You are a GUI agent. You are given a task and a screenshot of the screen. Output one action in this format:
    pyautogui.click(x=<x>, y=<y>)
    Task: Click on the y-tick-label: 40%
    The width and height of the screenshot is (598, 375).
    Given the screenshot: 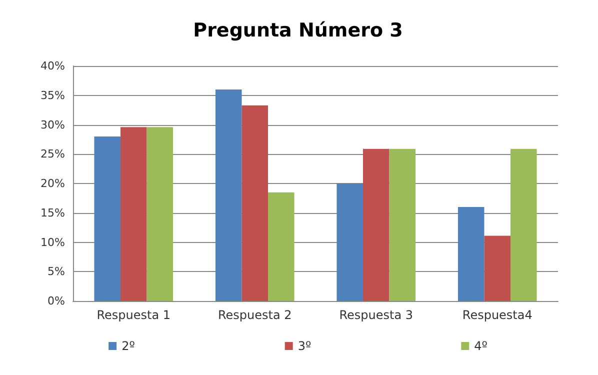 What is the action you would take?
    pyautogui.click(x=52, y=66)
    